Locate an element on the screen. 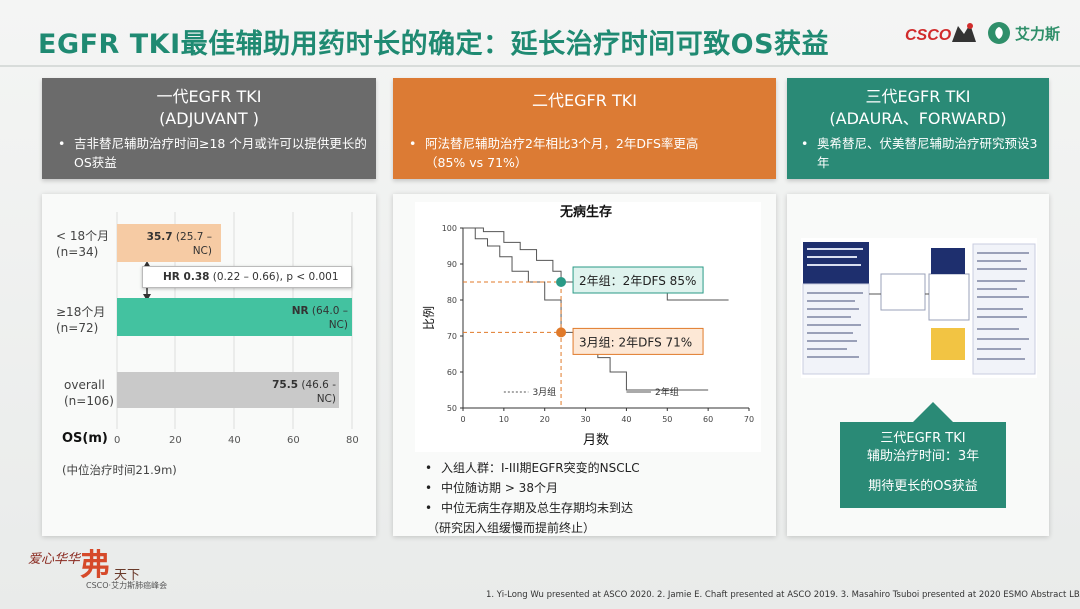 Image resolution: width=1080 pixels, height=609 pixels. os-bar-overall-value: 75.5 (46.6 - NC) is located at coordinates (289, 392).